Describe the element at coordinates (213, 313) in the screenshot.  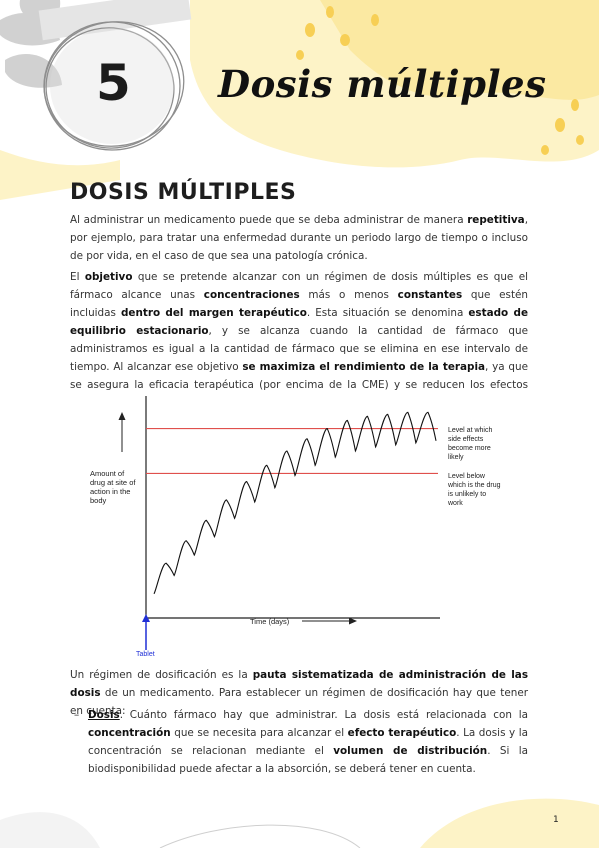
I see `bold-term: dentro del margen terapéutico` at that location.